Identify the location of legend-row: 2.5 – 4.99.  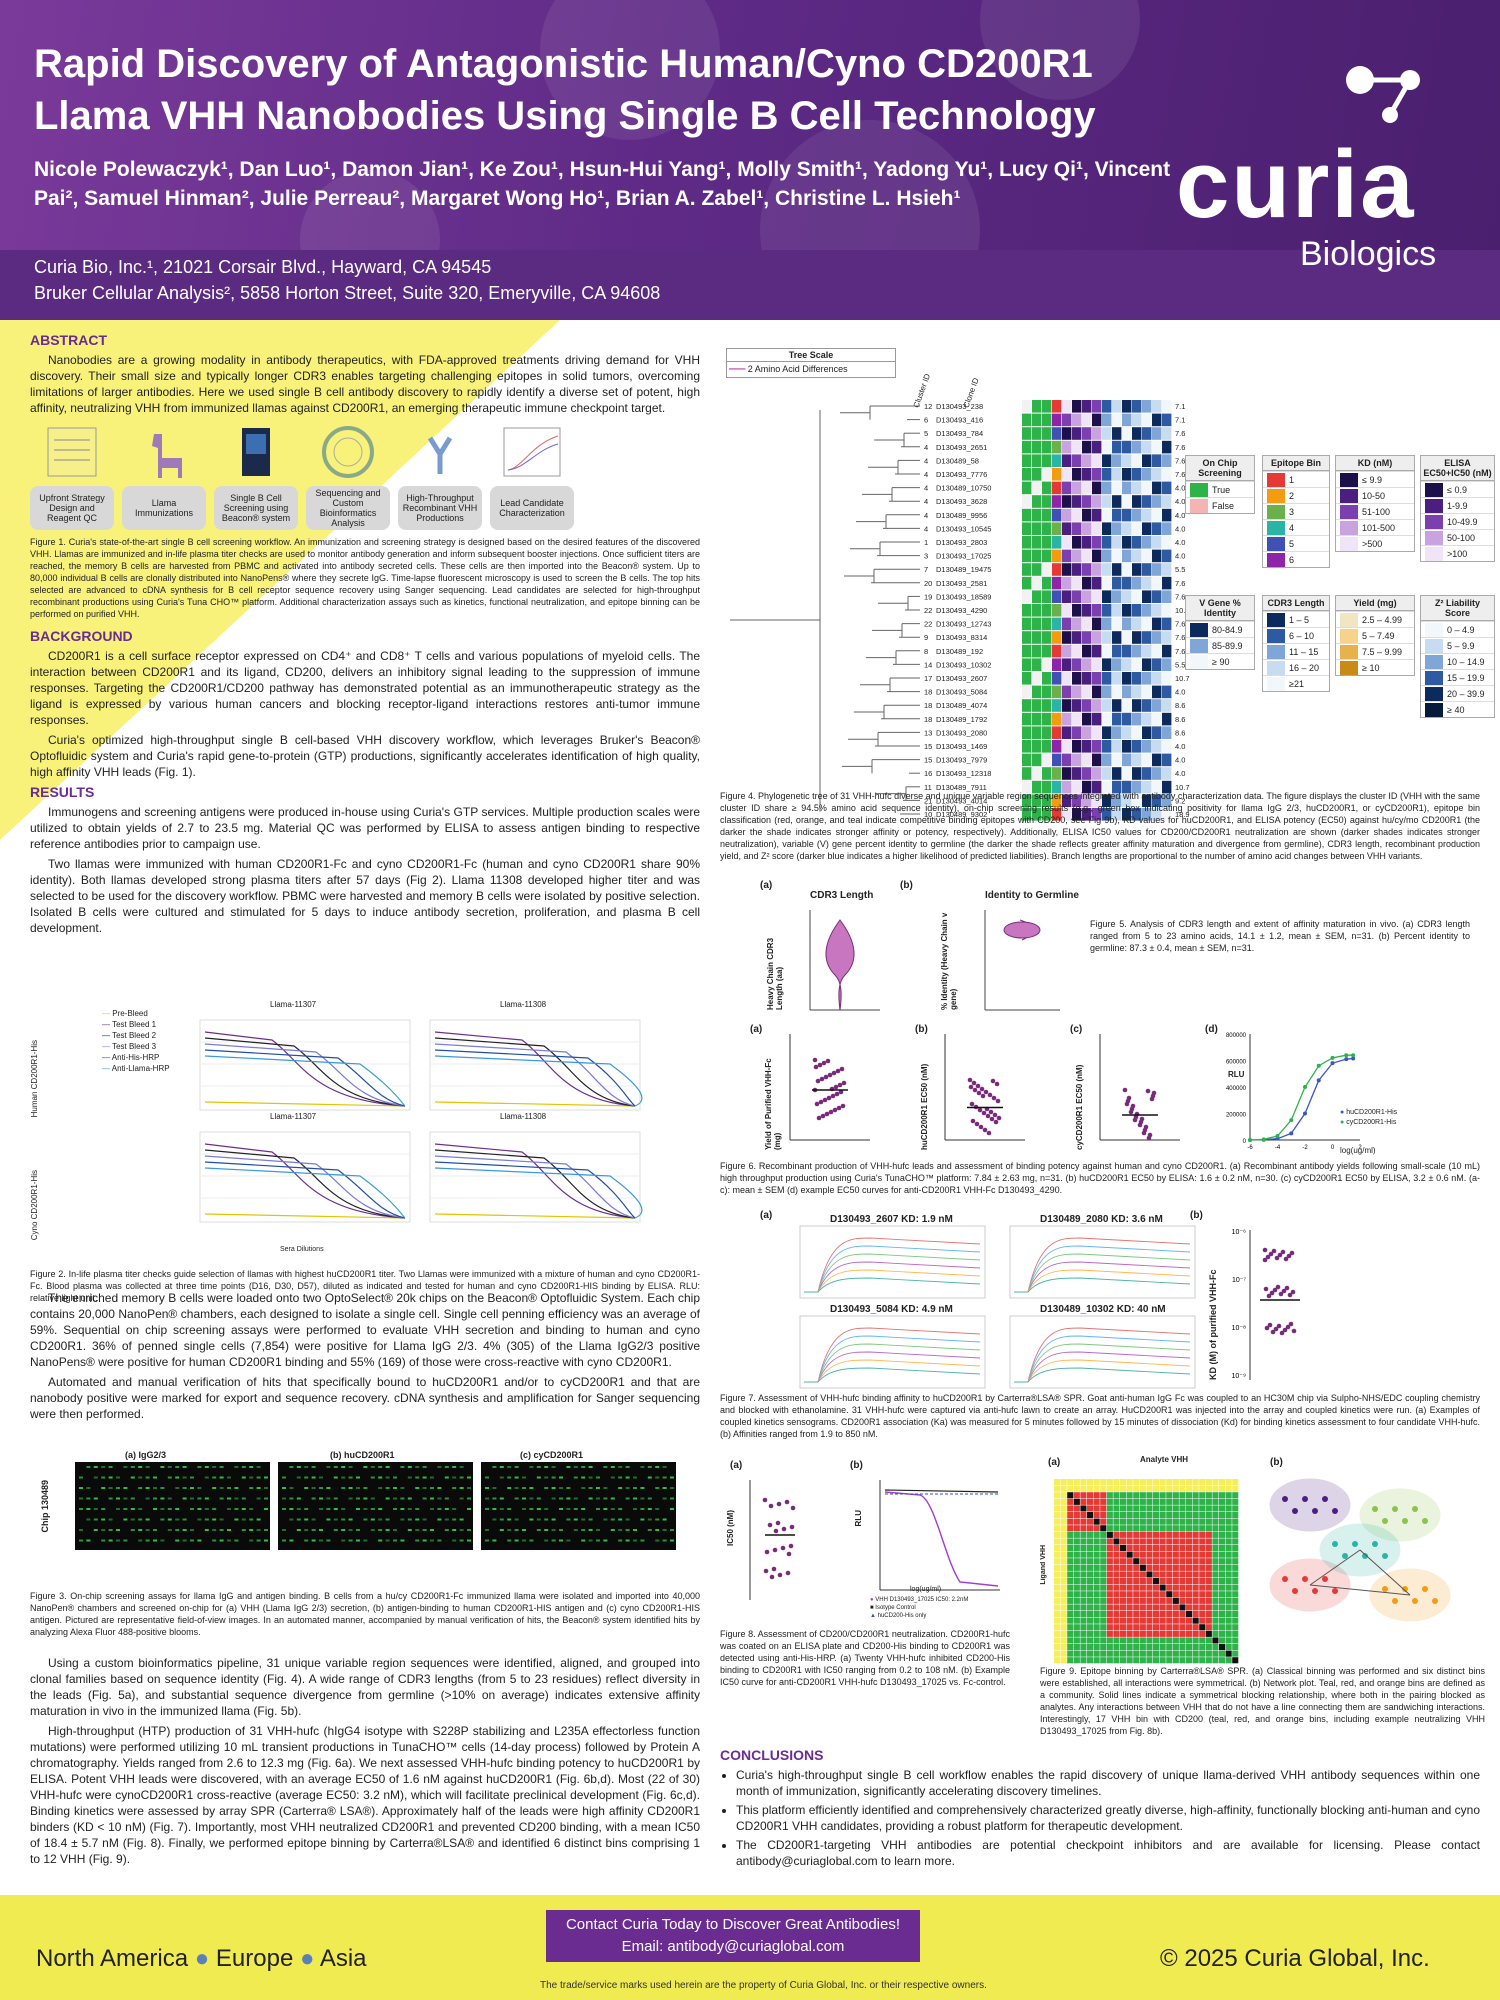
(1375, 619).